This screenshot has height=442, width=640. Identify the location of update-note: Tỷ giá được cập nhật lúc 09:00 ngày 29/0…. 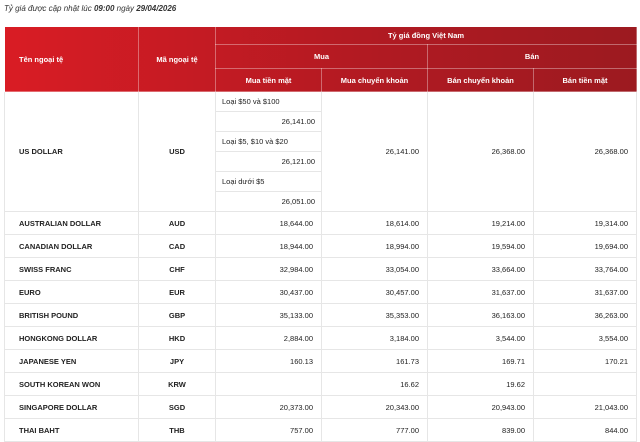
(90, 8).